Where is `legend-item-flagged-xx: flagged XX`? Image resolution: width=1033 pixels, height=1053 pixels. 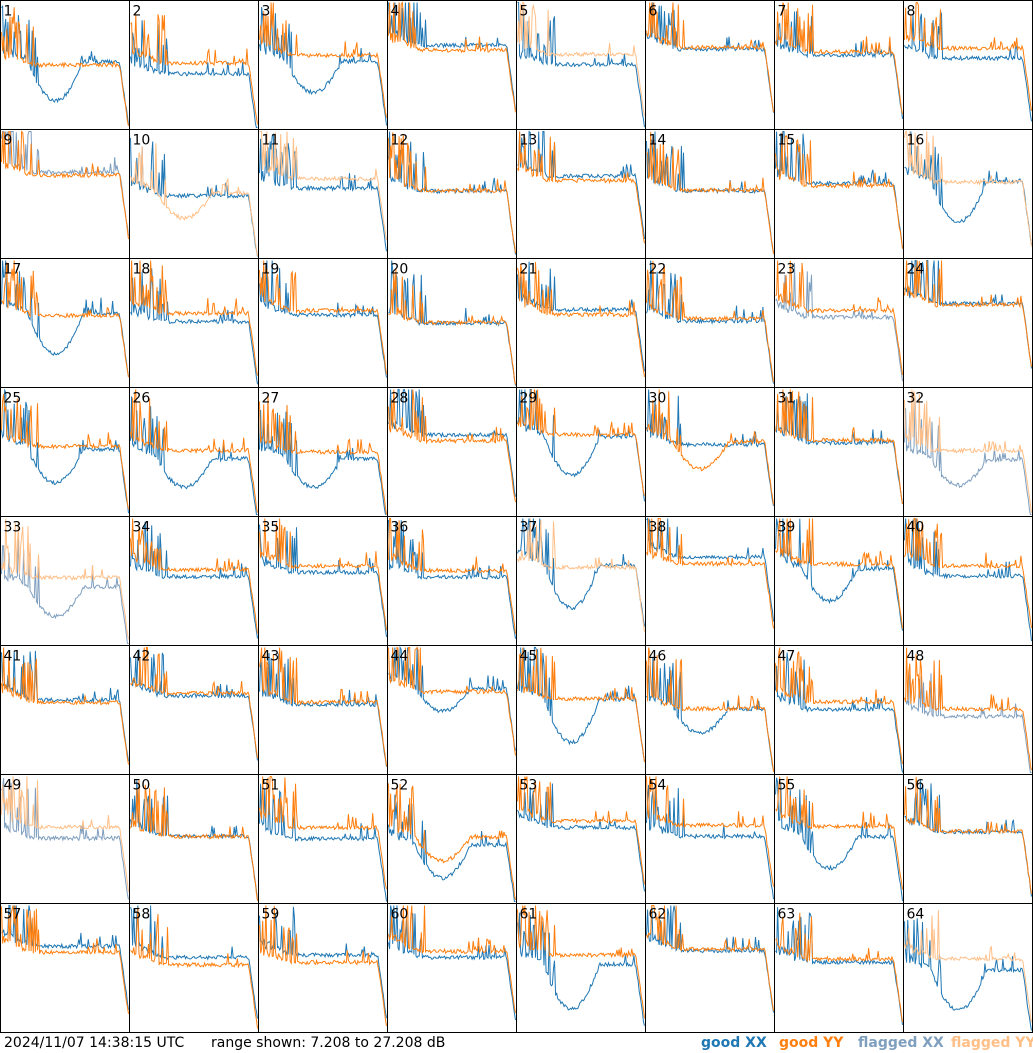
legend-item-flagged-xx: flagged XX is located at coordinates (901, 1043).